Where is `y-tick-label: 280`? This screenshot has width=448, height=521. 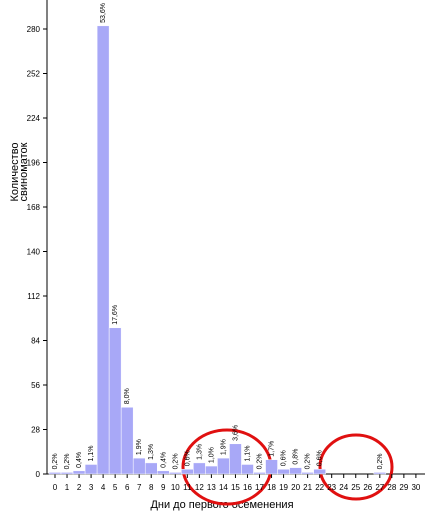
y-tick-label: 280 is located at coordinates (34, 29).